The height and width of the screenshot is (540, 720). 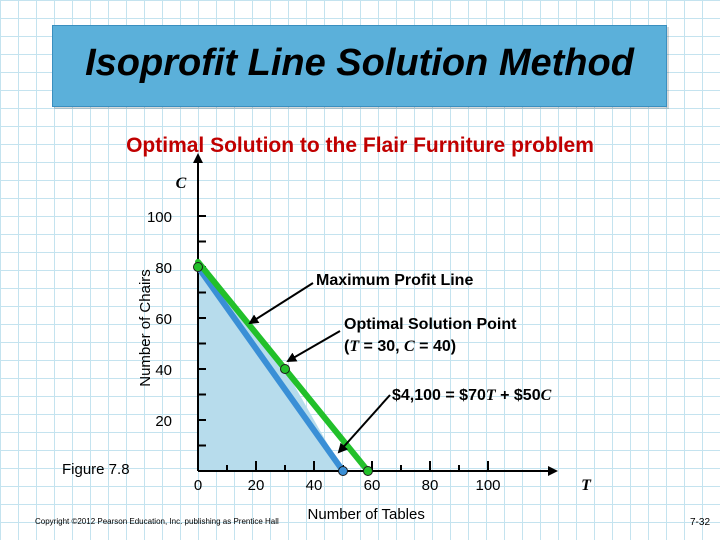 I want to click on corner-point-y, so click(x=198, y=267).